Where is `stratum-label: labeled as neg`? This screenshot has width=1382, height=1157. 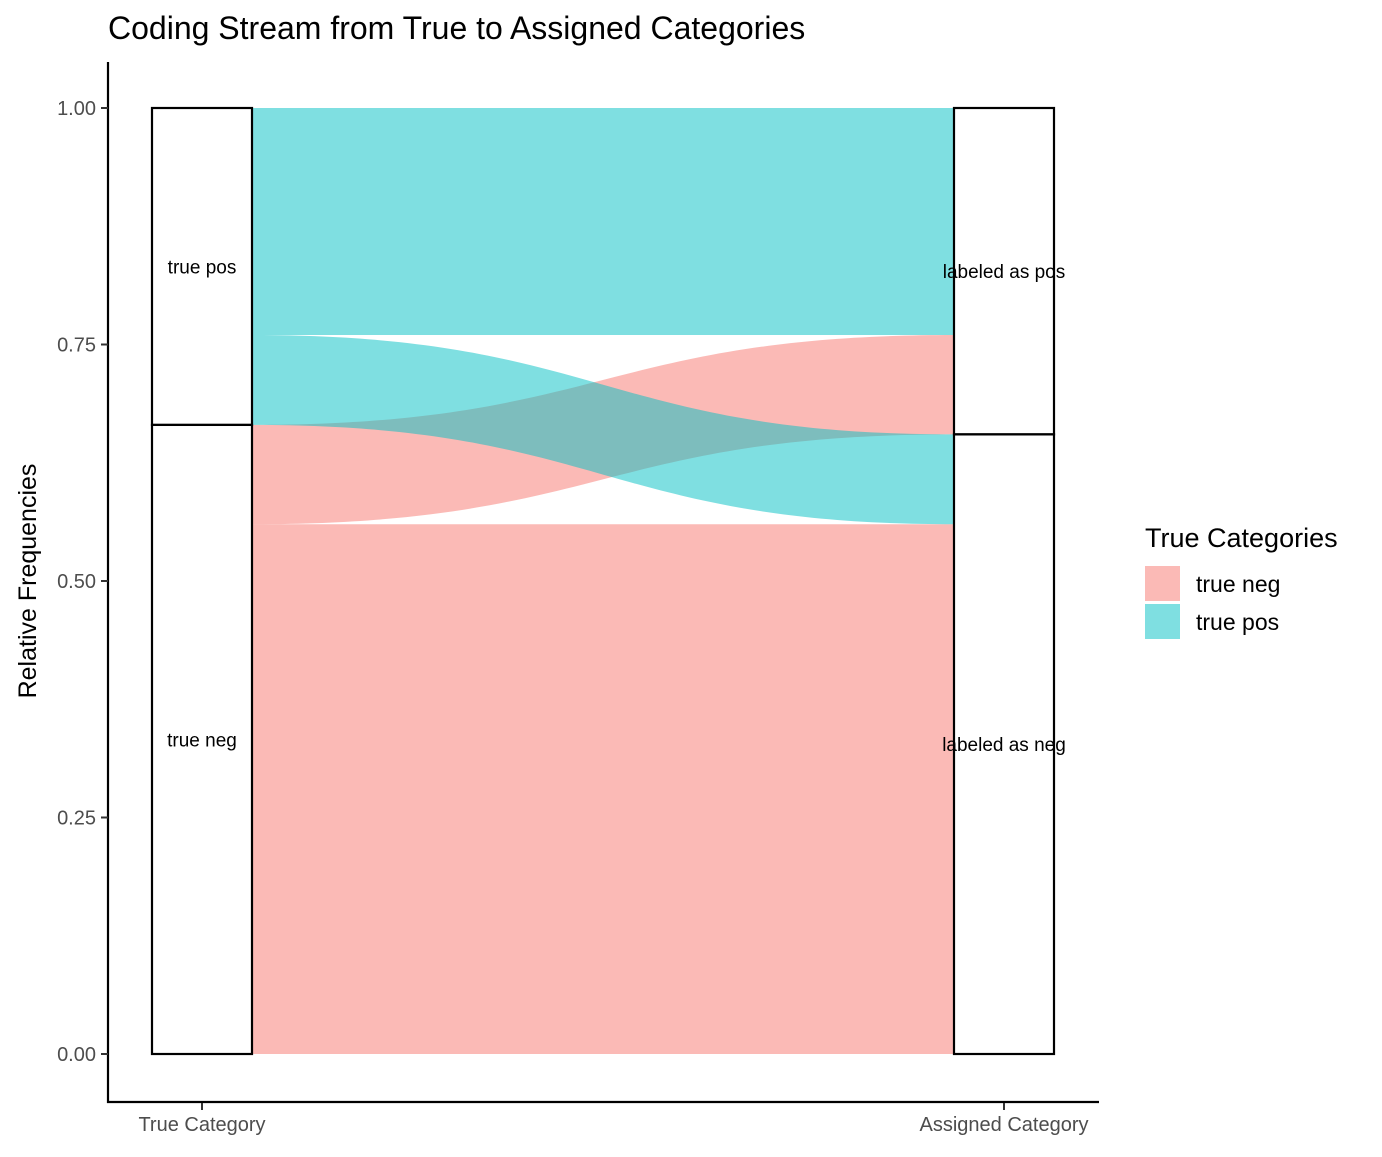 stratum-label: labeled as neg is located at coordinates (1004, 745).